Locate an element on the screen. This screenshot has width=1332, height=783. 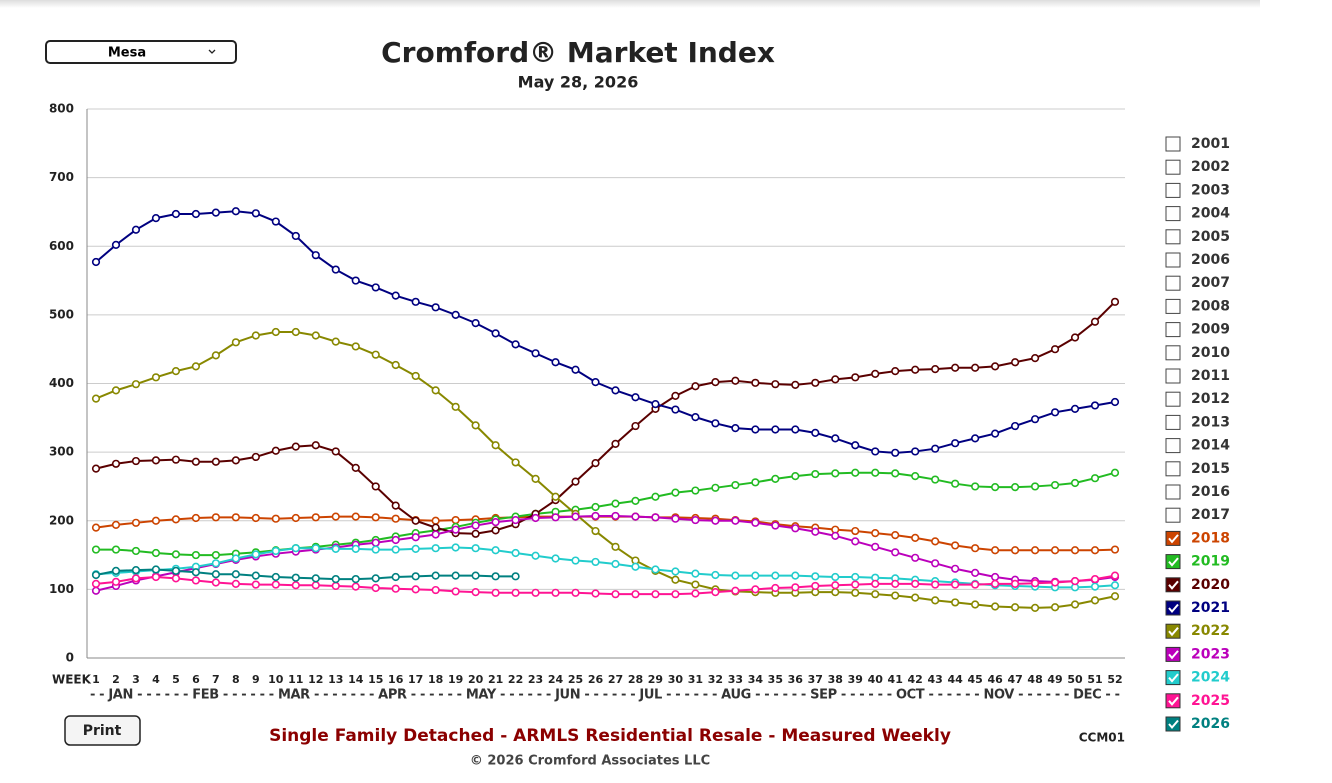
legend-label: 2012 is located at coordinates (1210, 399).